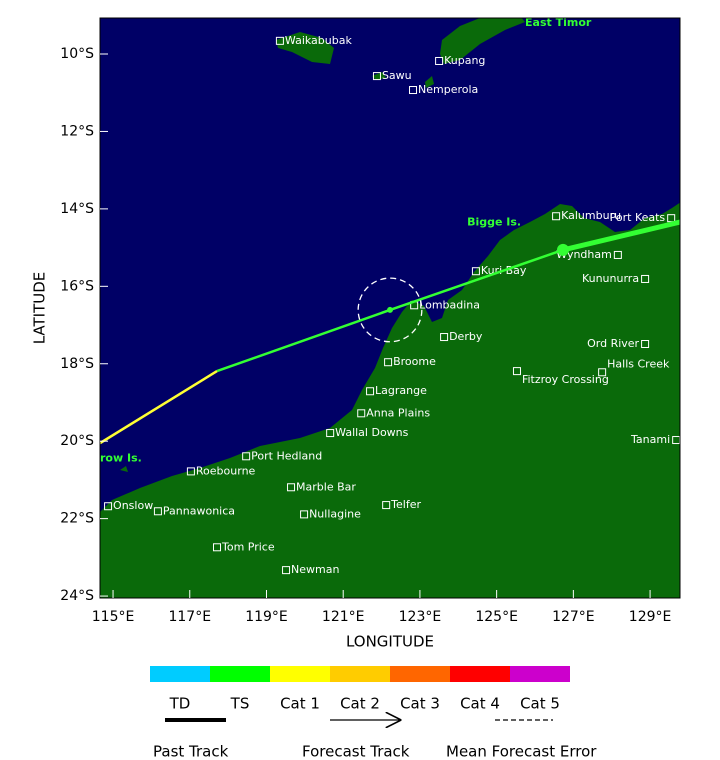  Describe the element at coordinates (613, 343) in the screenshot. I see `place-label: Ord River` at that location.